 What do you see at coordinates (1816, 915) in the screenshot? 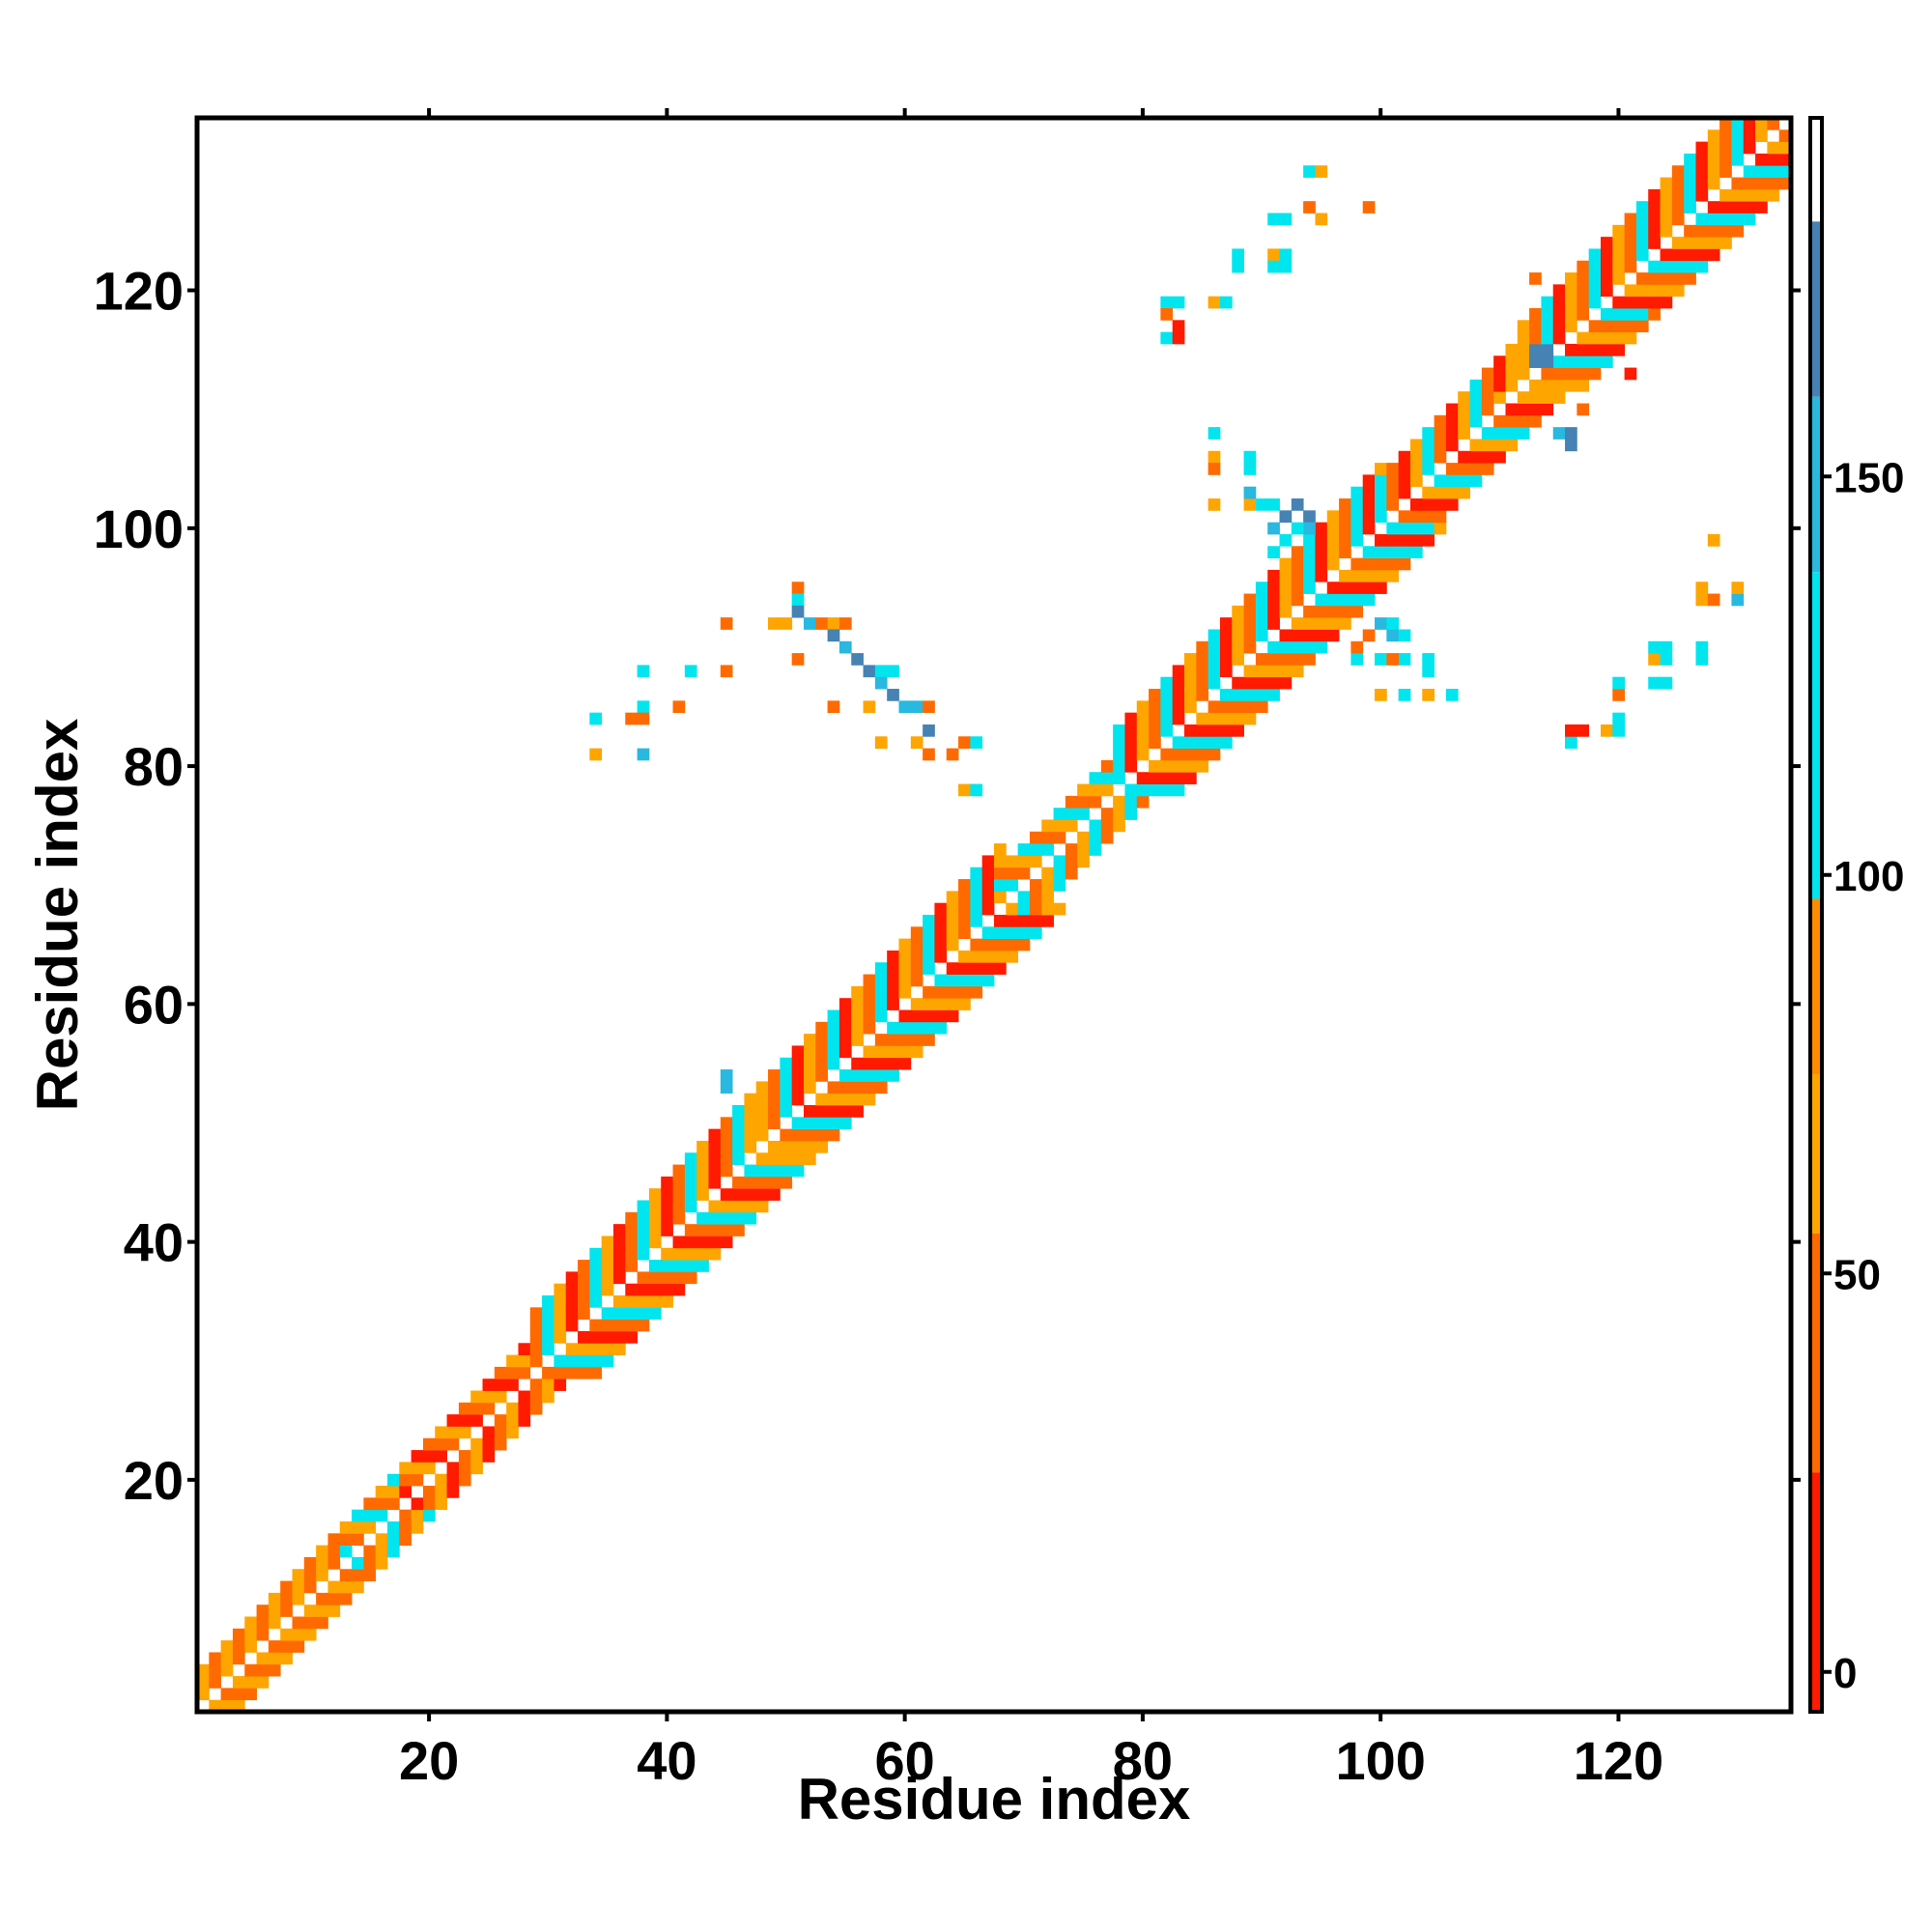
I see `colorbar-frame` at bounding box center [1816, 915].